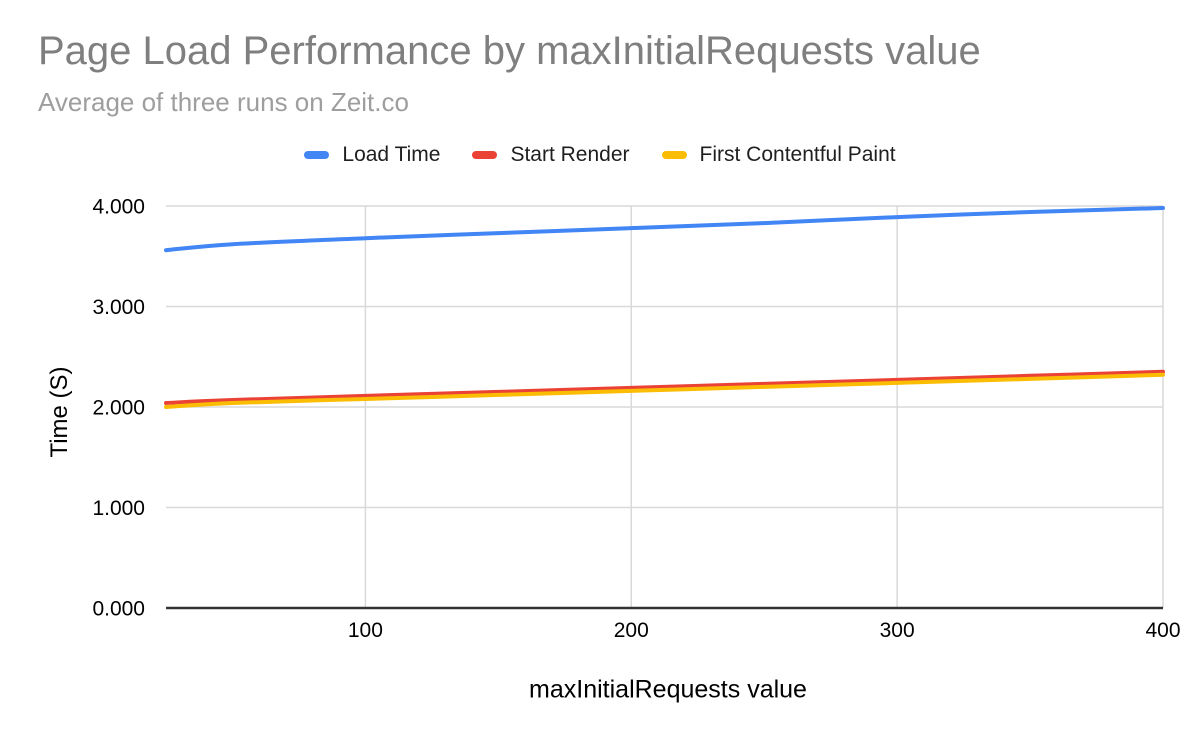  I want to click on legend-item-first-contentful-paint: First Contentful Paint, so click(778, 155).